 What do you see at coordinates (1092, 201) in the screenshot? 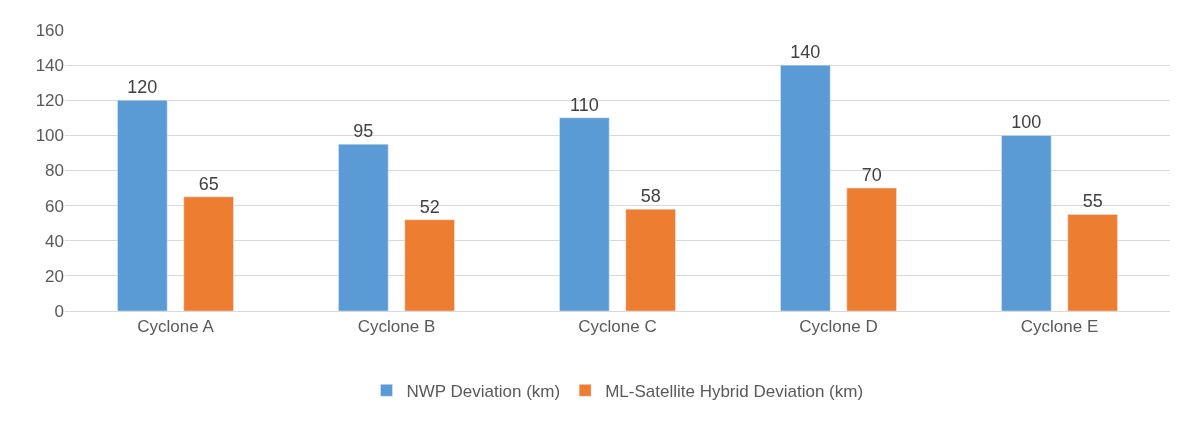
I see `data-label: 55` at bounding box center [1092, 201].